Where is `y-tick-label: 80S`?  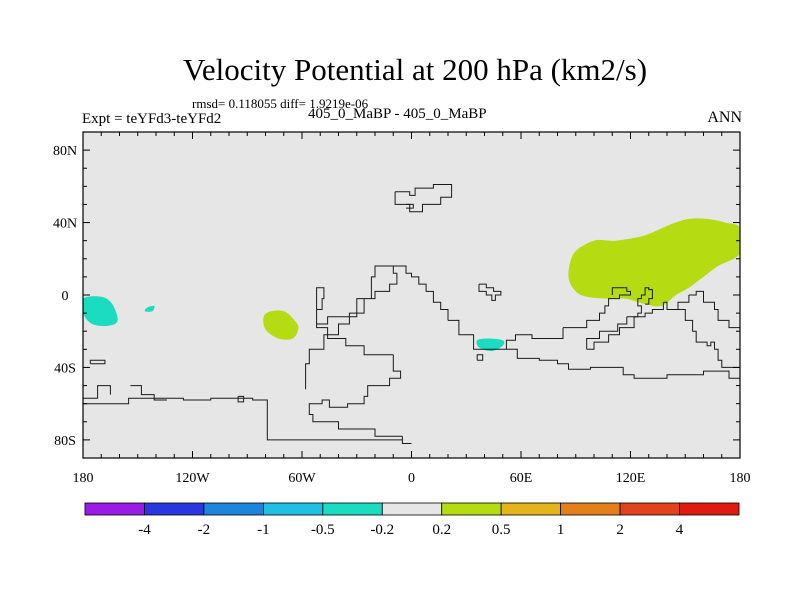 y-tick-label: 80S is located at coordinates (65, 441).